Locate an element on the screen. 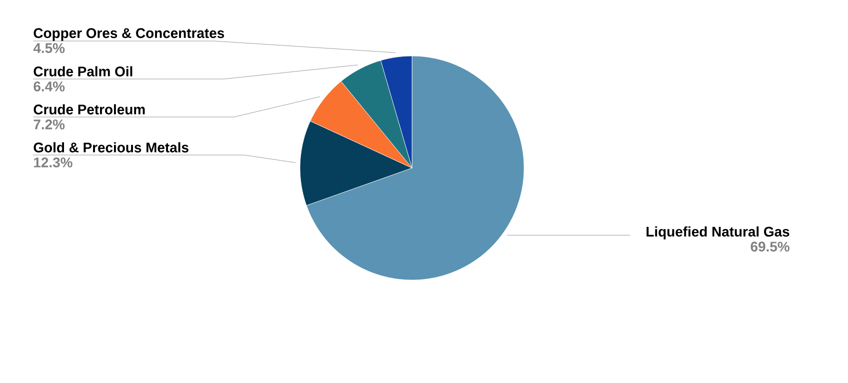 The image size is (848, 383). slice-label: Crude Petroleum is located at coordinates (89, 109).